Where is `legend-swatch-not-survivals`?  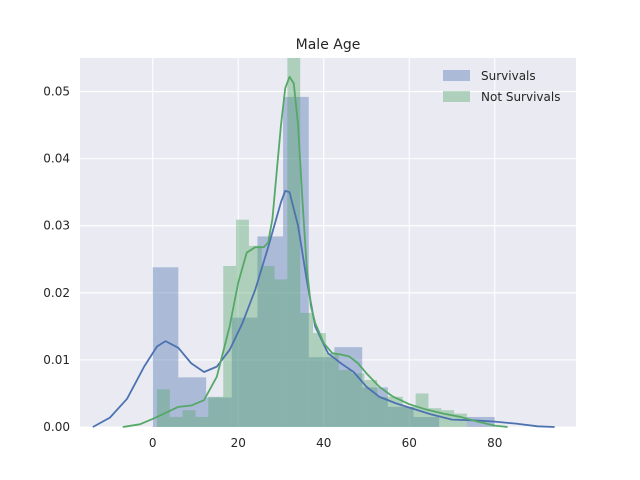
legend-swatch-not-survivals is located at coordinates (456, 96).